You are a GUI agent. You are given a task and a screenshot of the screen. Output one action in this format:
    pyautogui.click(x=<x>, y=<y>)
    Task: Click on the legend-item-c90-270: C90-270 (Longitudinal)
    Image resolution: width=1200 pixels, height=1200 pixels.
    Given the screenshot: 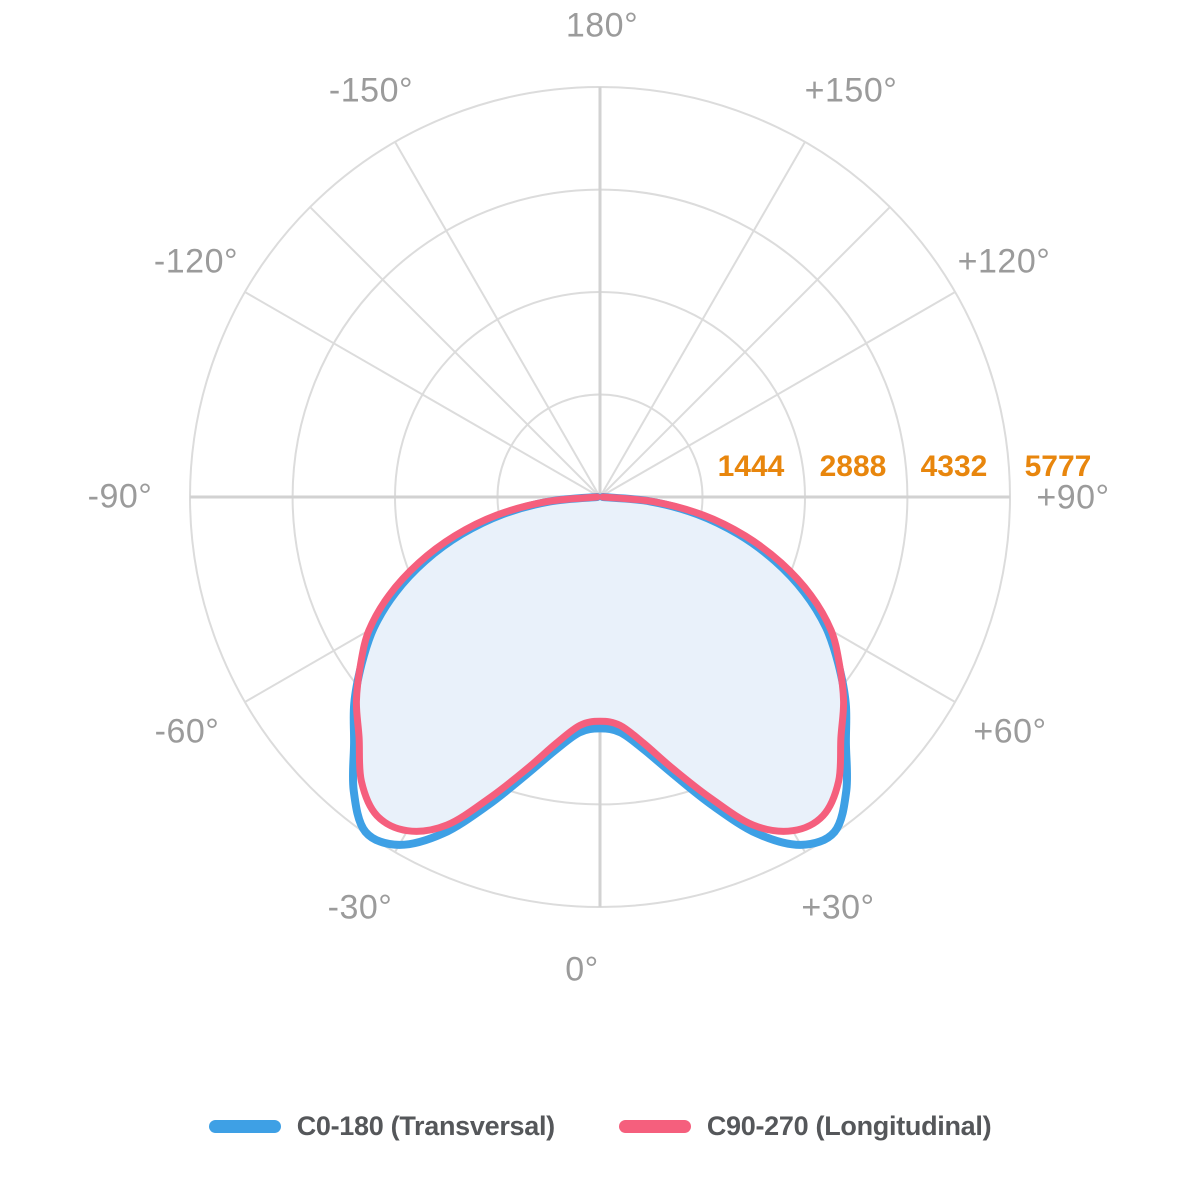 What is the action you would take?
    pyautogui.click(x=805, y=1126)
    